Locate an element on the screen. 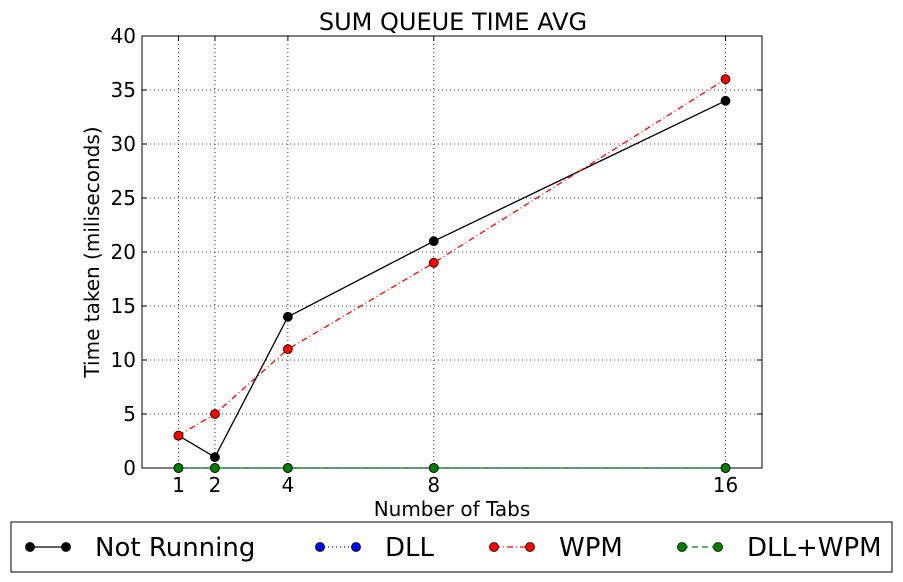  y-tick-label: 40 is located at coordinates (123, 36).